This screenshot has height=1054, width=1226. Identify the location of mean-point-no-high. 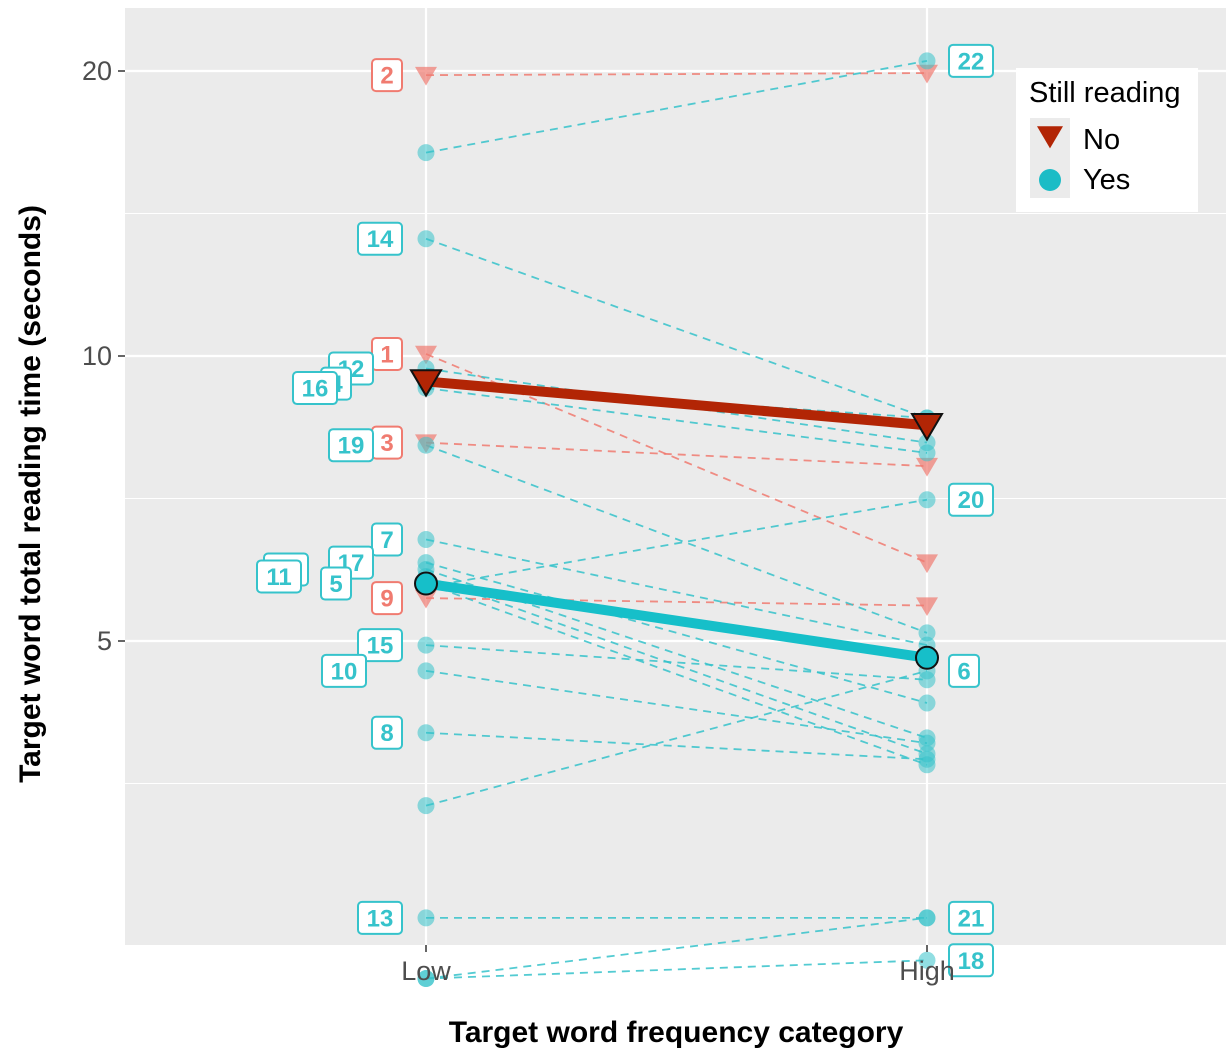
(927, 427).